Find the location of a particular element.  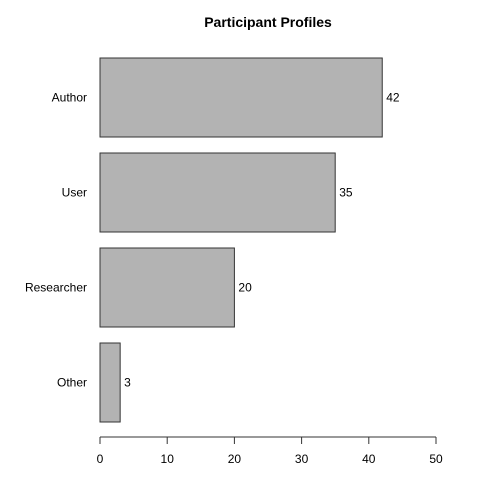

value-label-researcher: 20 is located at coordinates (245, 288).